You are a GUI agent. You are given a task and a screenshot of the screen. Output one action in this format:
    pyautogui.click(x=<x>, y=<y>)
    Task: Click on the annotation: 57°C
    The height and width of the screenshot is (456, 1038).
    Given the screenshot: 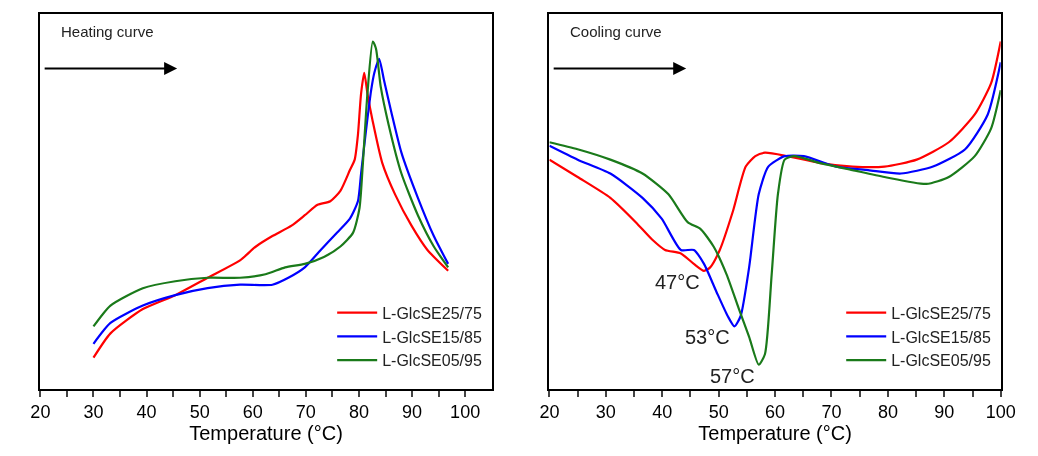 What is the action you would take?
    pyautogui.click(x=732, y=376)
    